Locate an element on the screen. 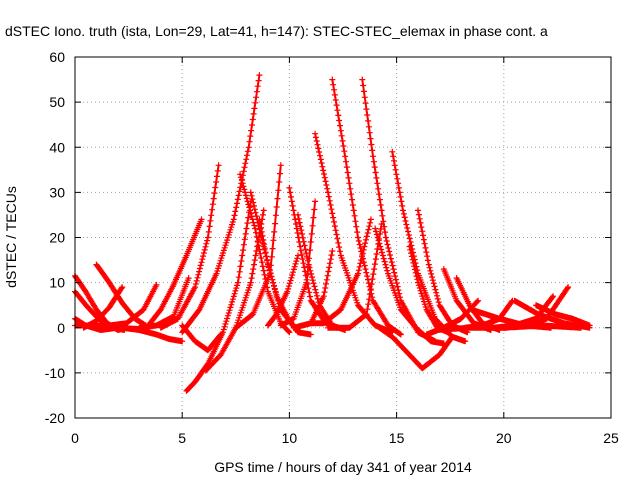 This screenshot has width=640, height=480. y-tick-label: 0 is located at coordinates (61, 328).